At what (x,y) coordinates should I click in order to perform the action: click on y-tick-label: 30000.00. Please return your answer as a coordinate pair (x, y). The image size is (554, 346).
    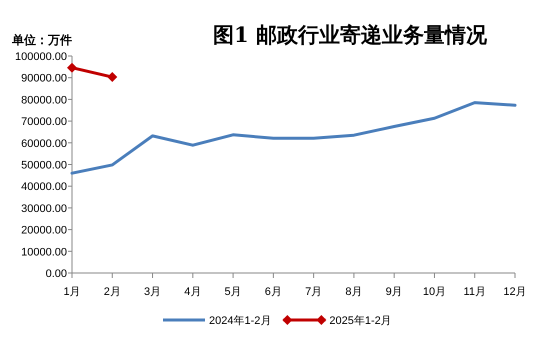
    Looking at the image, I should click on (44, 208).